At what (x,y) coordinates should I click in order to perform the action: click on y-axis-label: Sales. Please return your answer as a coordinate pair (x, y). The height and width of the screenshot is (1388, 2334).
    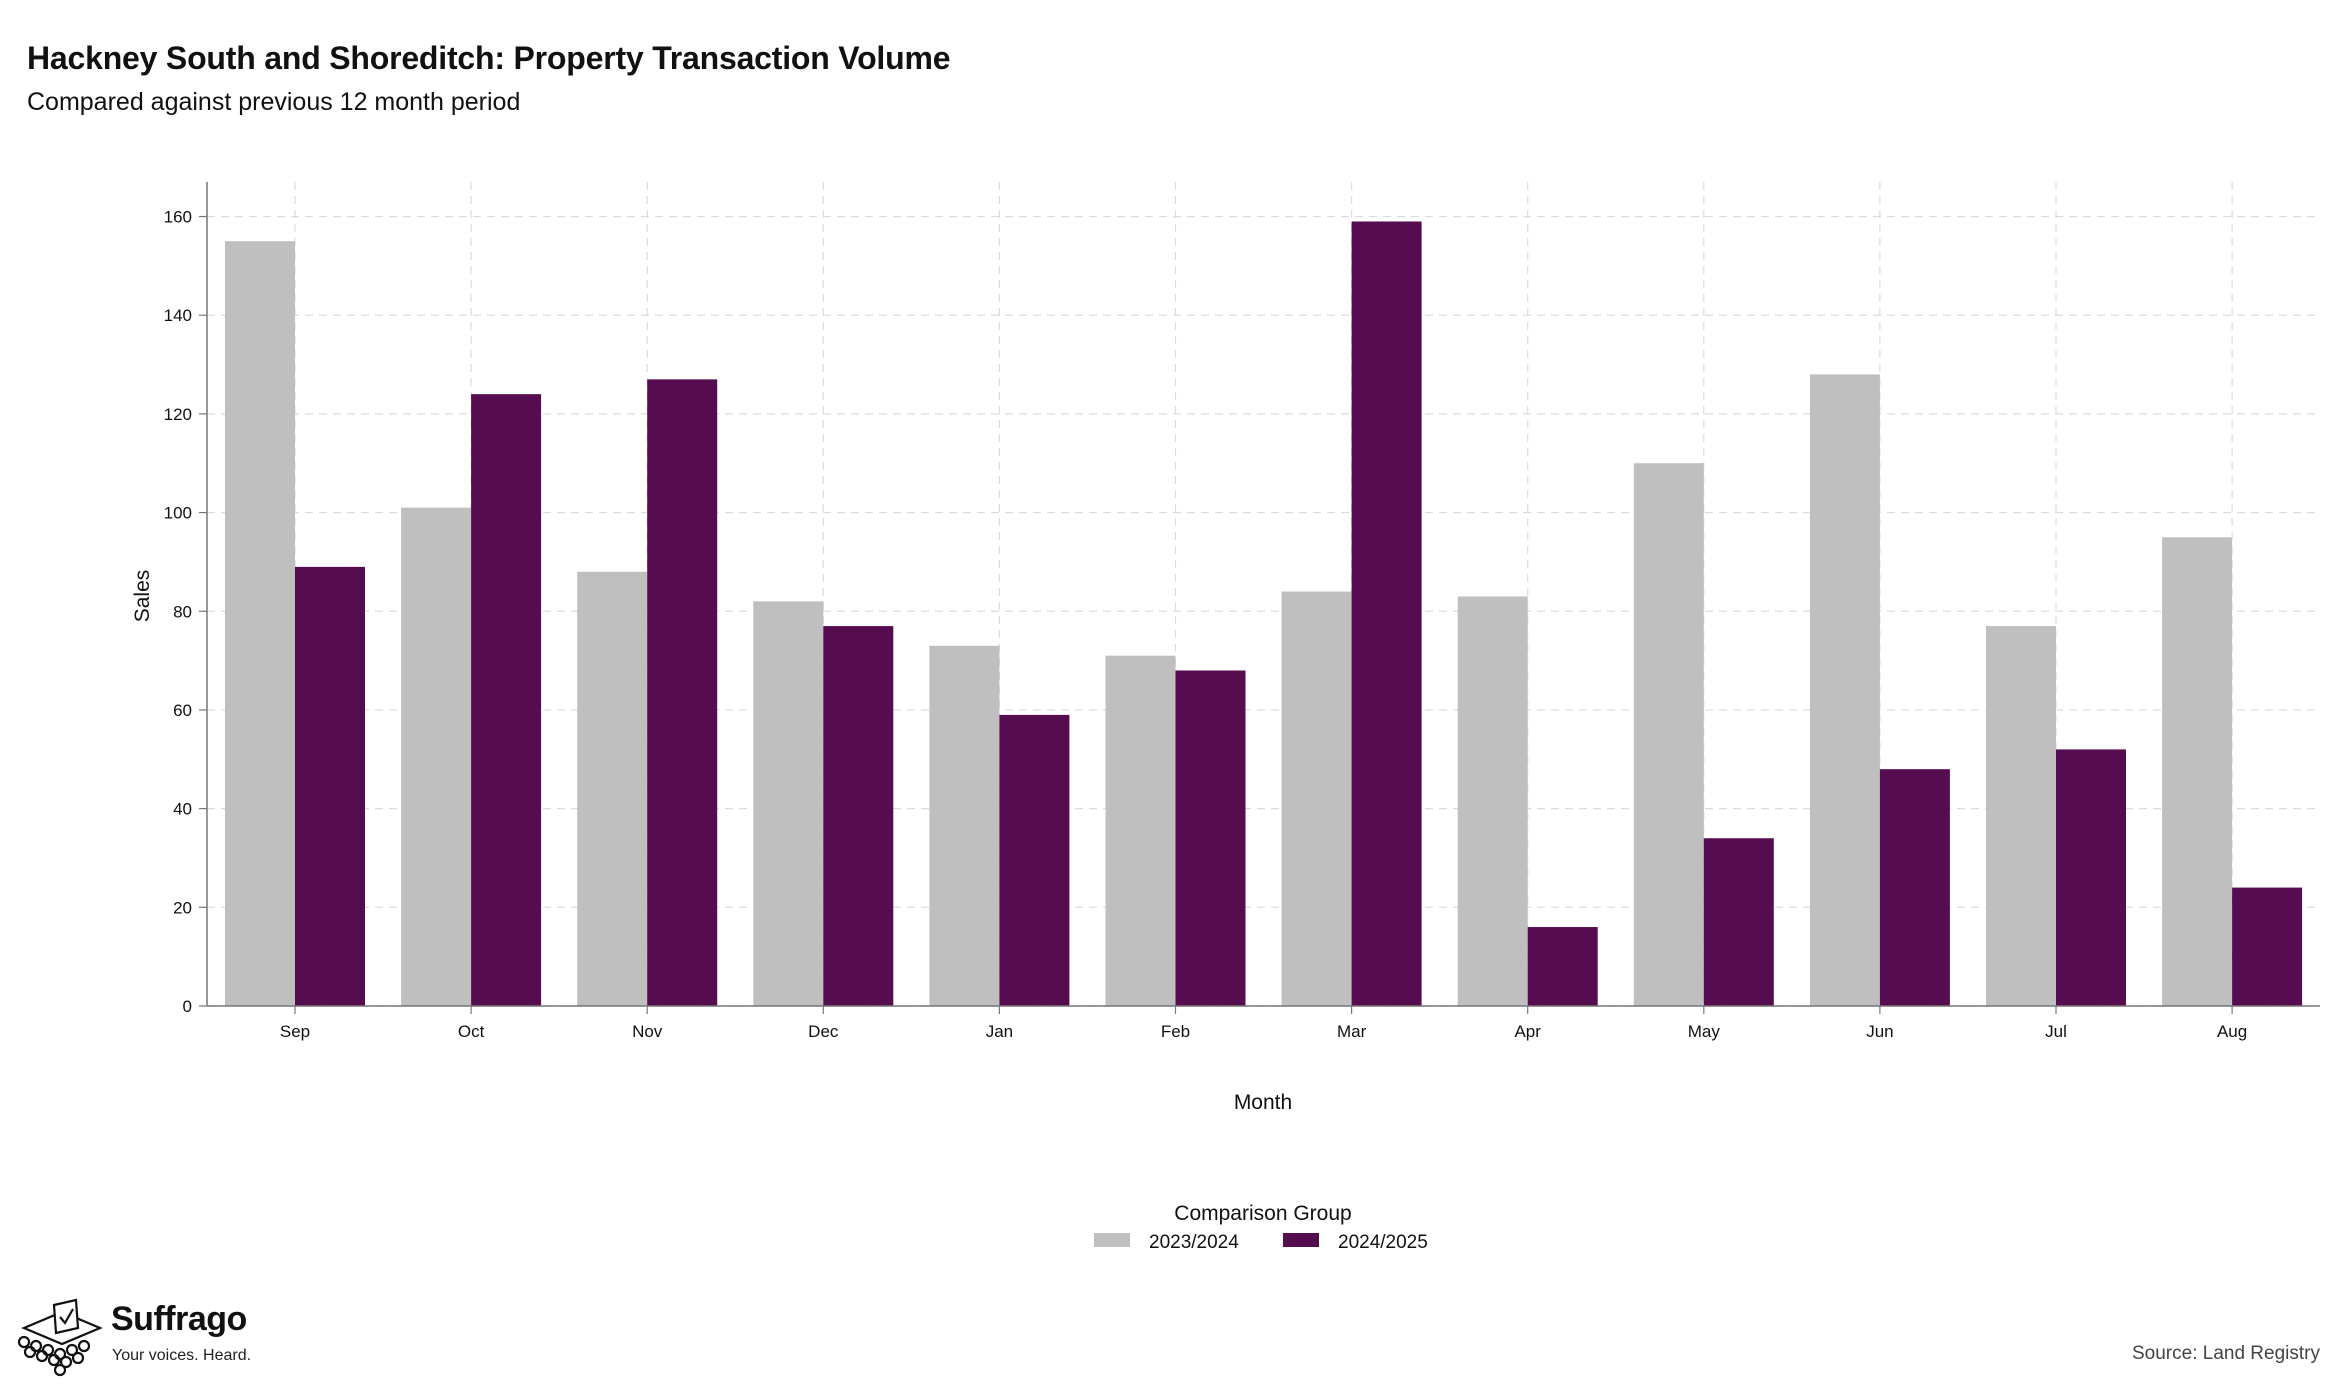
    Looking at the image, I should click on (142, 596).